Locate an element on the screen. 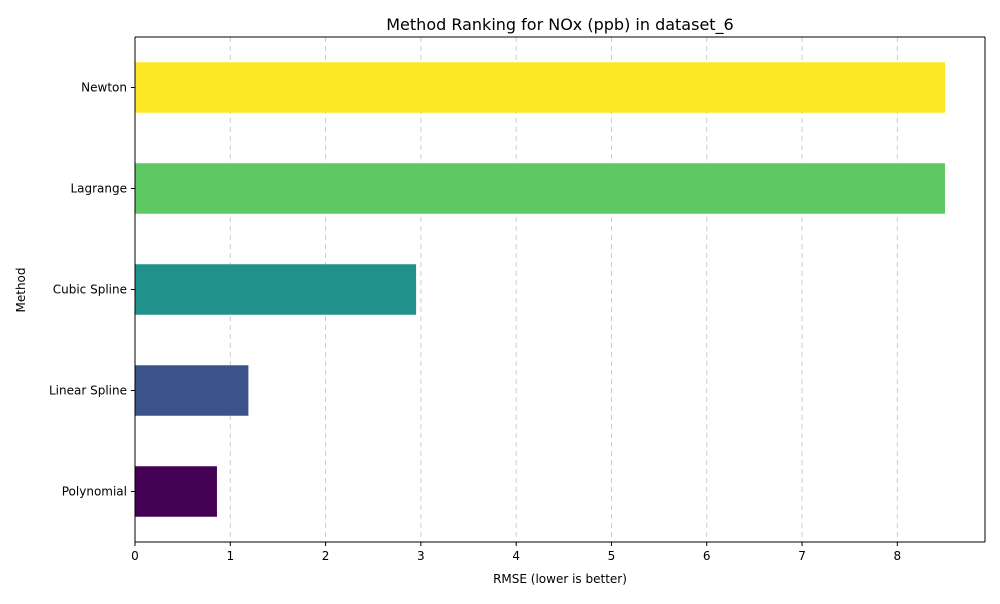 This screenshot has width=1000, height=604. x-tick-label: 4 is located at coordinates (516, 556).